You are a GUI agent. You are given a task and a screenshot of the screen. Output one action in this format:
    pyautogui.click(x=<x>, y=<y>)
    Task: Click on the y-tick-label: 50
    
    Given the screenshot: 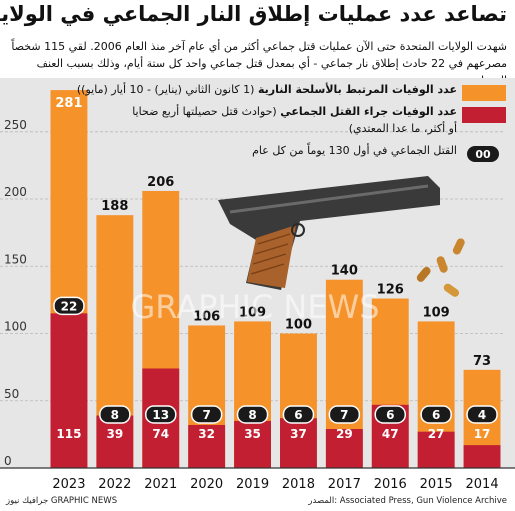 What is the action you would take?
    pyautogui.click(x=11, y=394)
    